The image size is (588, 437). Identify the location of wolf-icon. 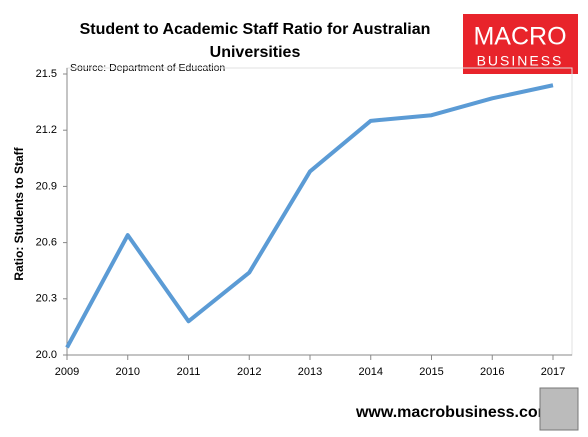
(559, 409).